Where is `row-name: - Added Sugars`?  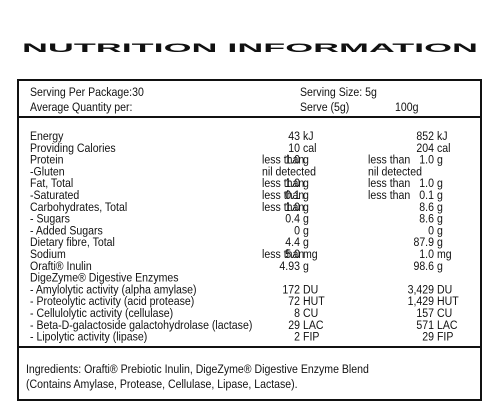 row-name: - Added Sugars is located at coordinates (66, 231).